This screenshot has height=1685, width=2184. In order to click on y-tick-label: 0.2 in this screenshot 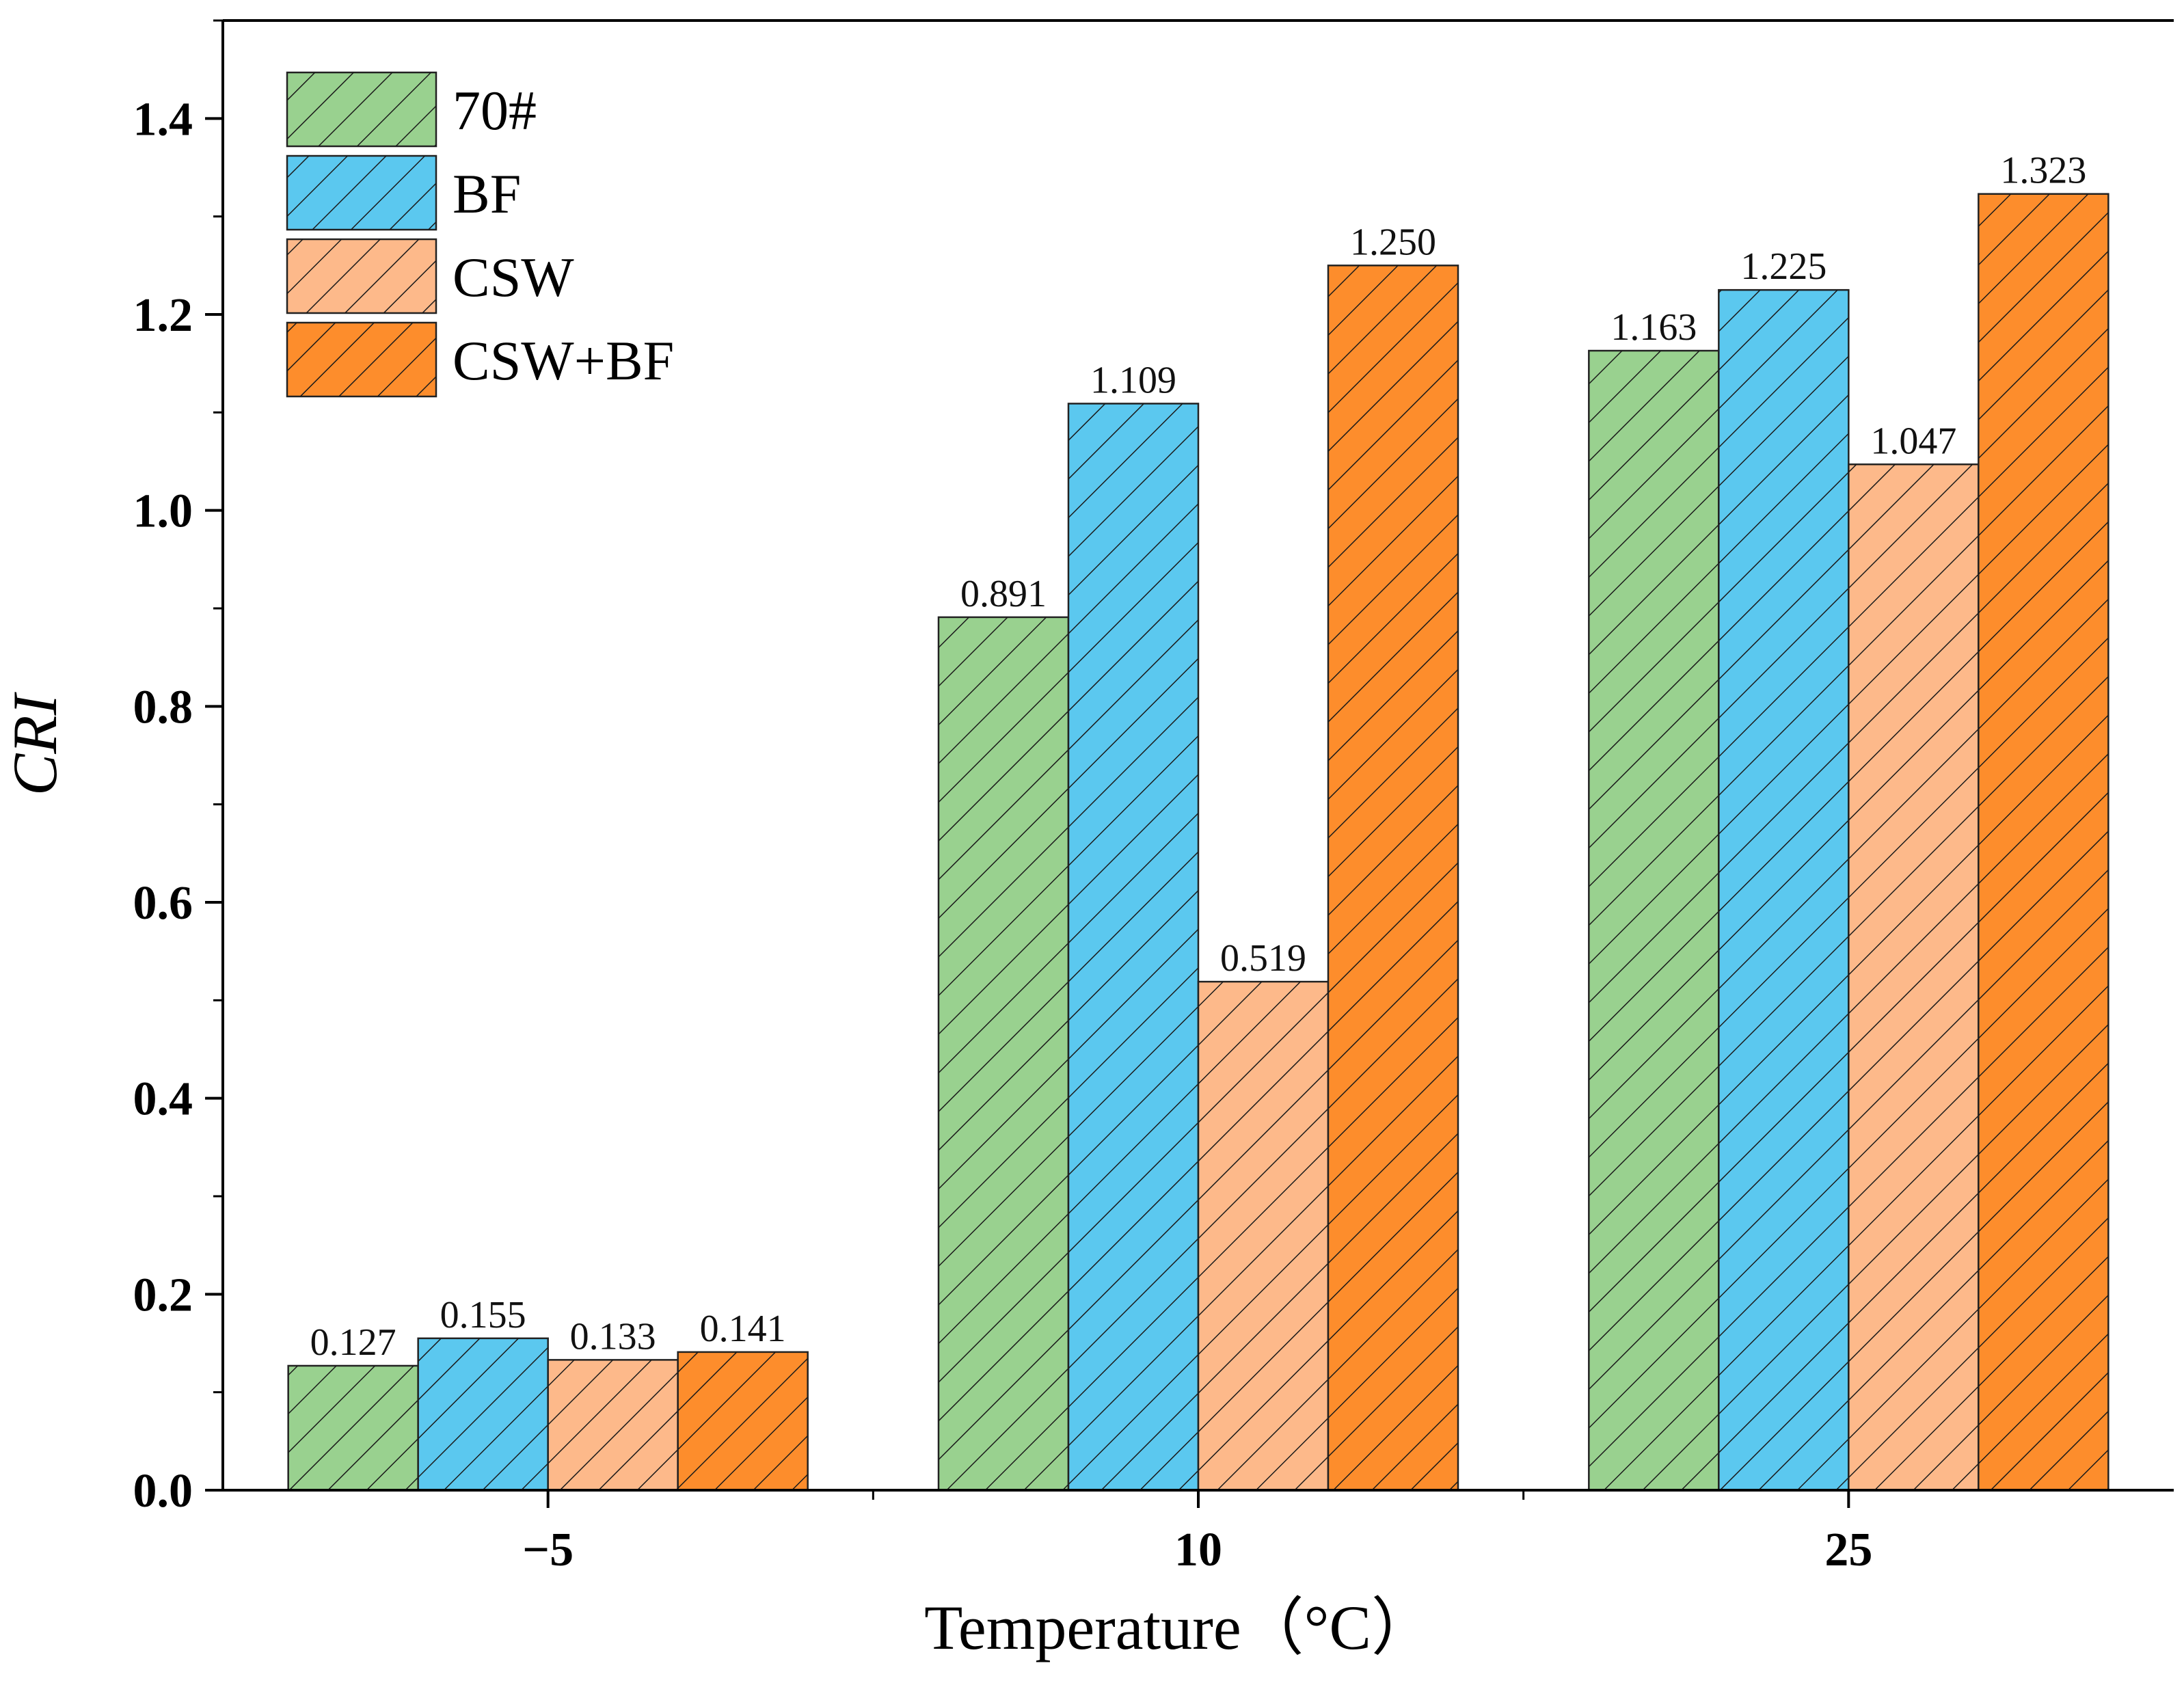, I will do `click(163, 1295)`.